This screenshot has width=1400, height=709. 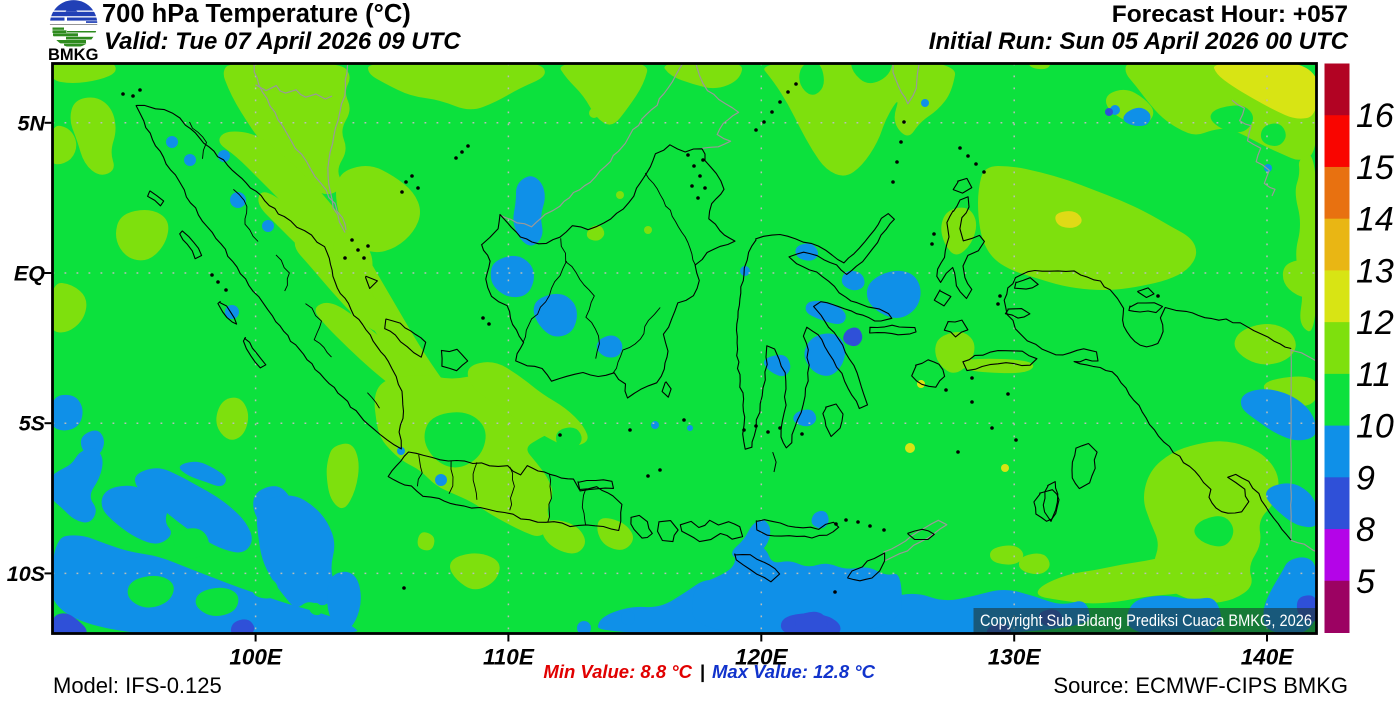 I want to click on svg-text: BMKG, so click(x=73, y=55).